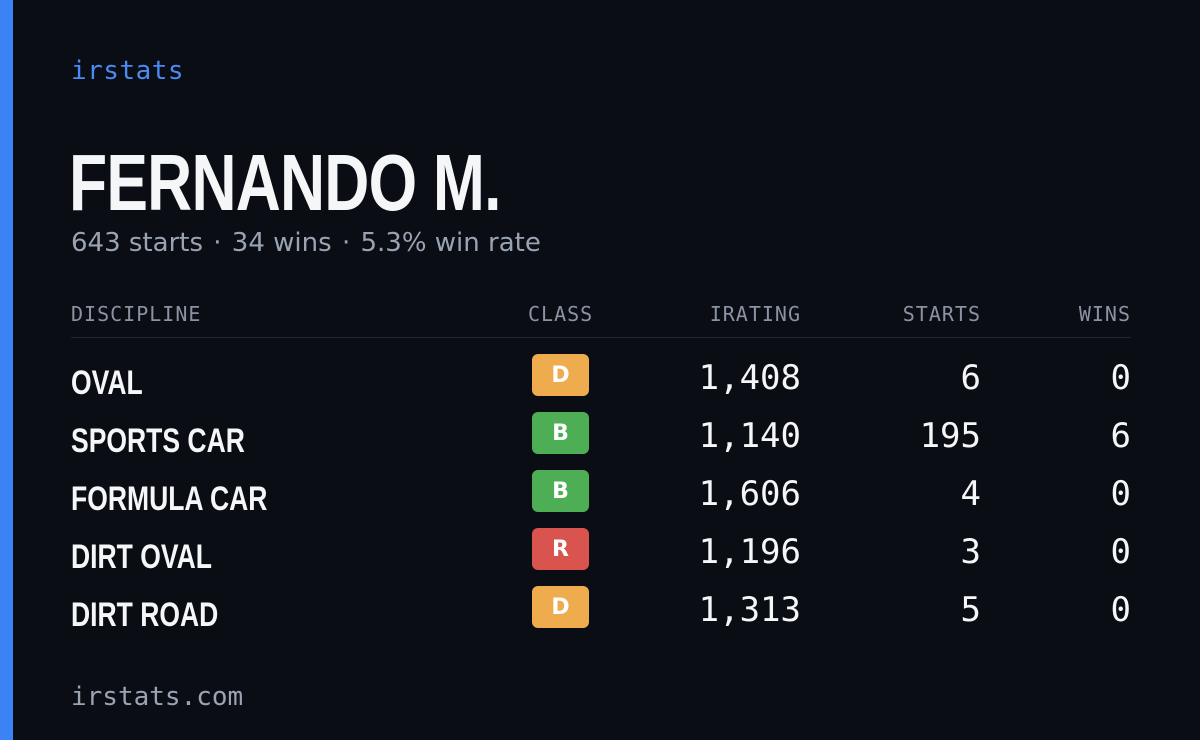  Describe the element at coordinates (137, 243) in the screenshot. I see `summary-starts: 643 starts` at that location.